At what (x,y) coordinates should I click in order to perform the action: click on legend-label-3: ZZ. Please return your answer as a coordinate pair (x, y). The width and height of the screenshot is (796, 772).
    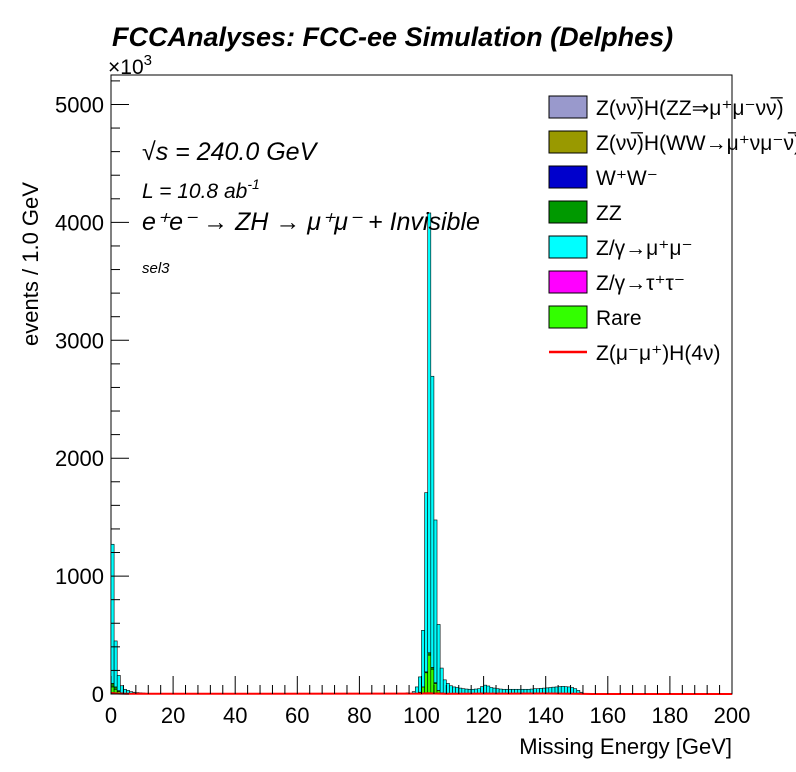
    Looking at the image, I should click on (609, 213).